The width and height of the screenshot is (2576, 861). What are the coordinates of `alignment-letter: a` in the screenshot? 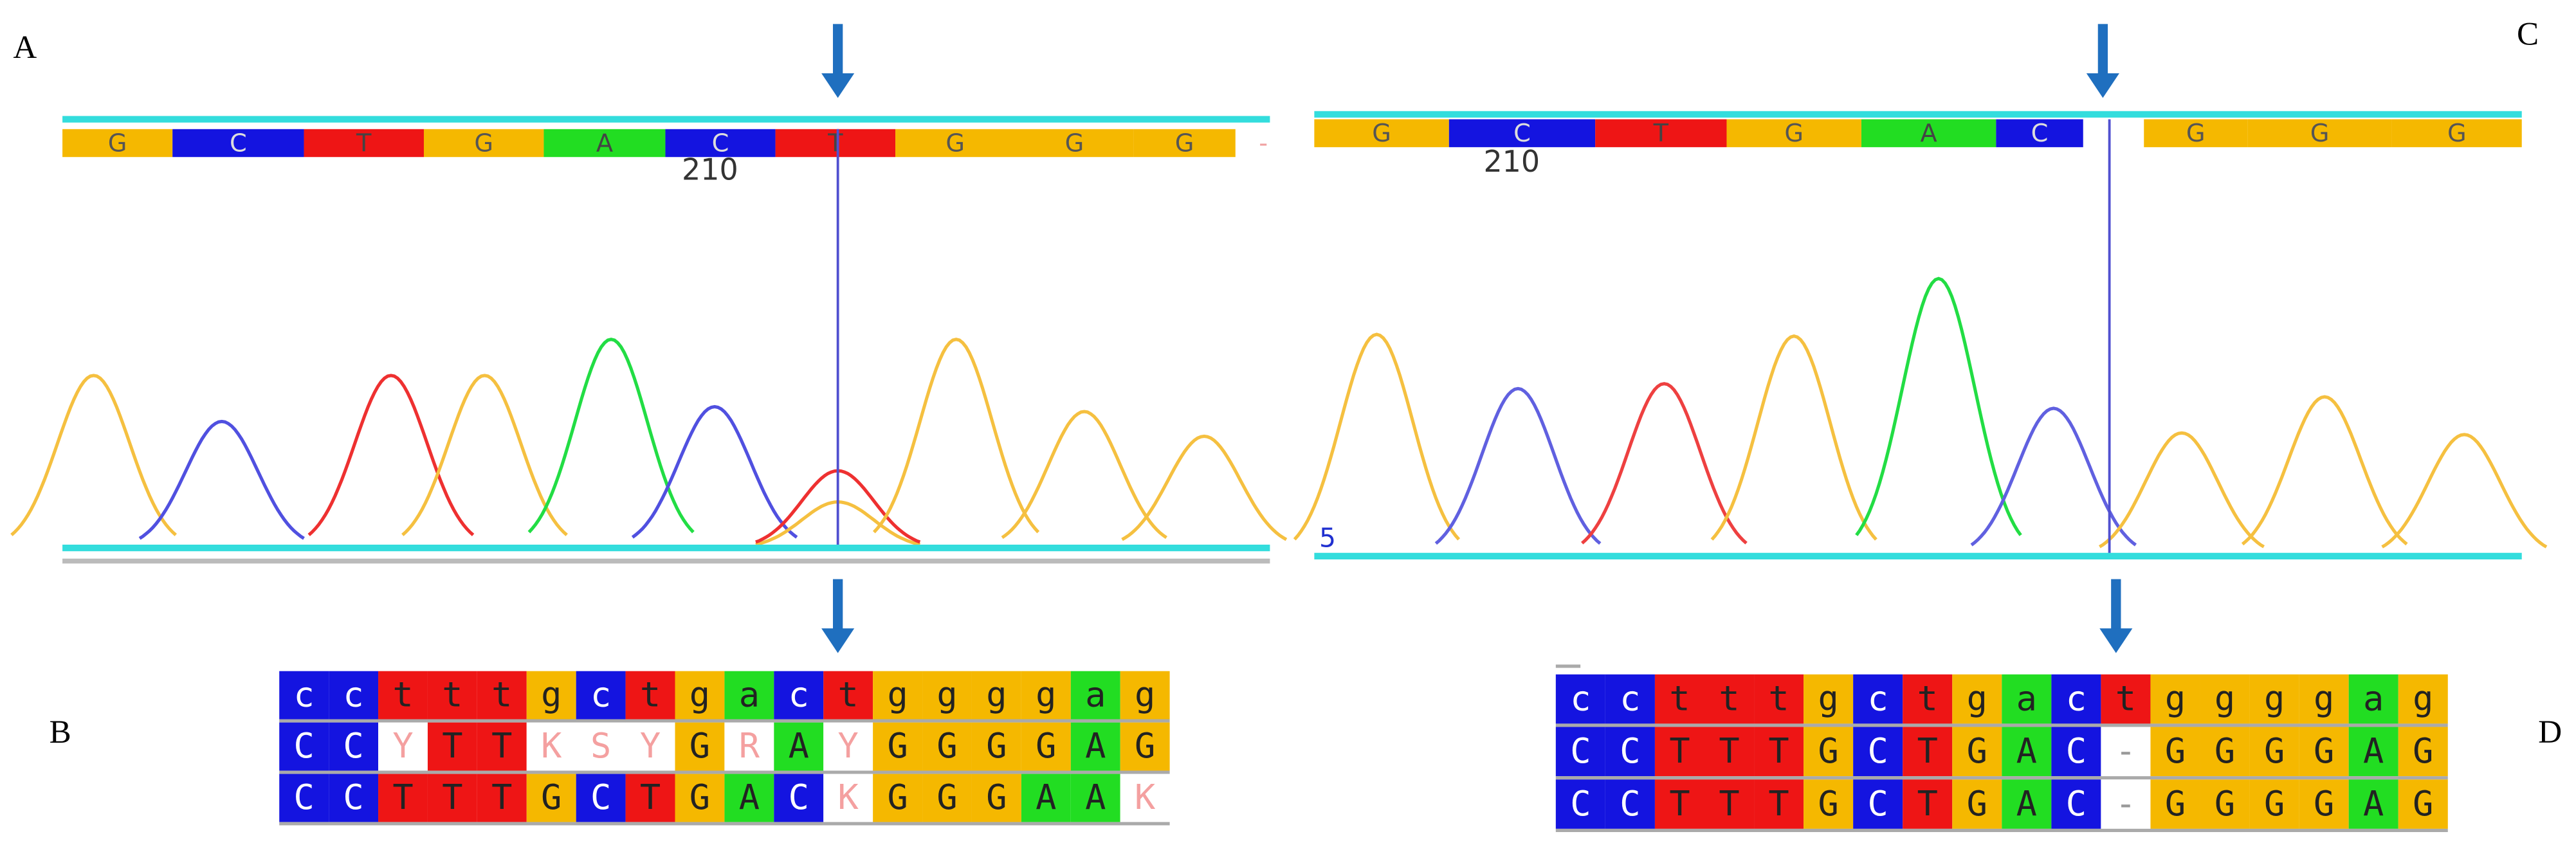 It's located at (749, 694).